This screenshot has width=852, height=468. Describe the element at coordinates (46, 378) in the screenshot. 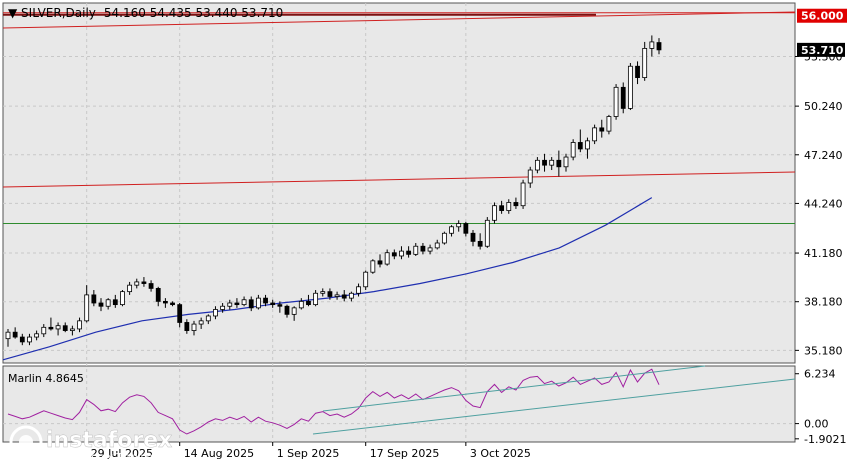

I see `indicator-label: Marlin 4.8645` at that location.